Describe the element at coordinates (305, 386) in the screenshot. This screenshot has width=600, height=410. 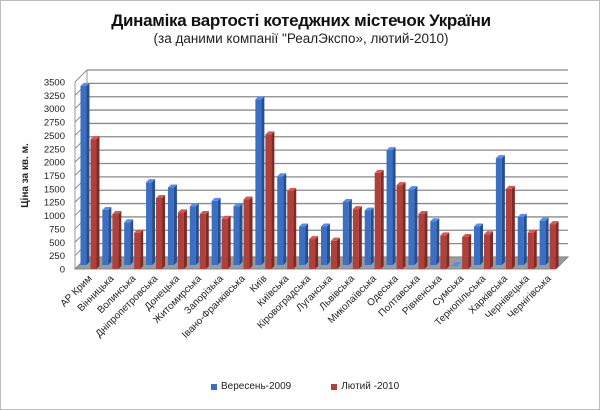
I see `legend: Вересень-2009 Лютий -2010` at that location.